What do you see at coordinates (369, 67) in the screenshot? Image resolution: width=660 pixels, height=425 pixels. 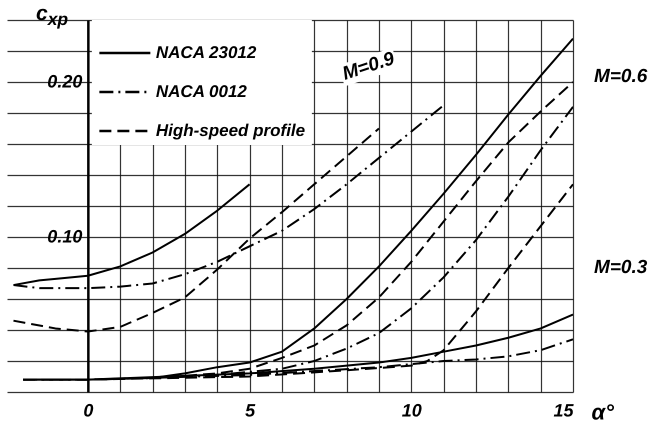 I see `annotation: M=0.9` at bounding box center [369, 67].